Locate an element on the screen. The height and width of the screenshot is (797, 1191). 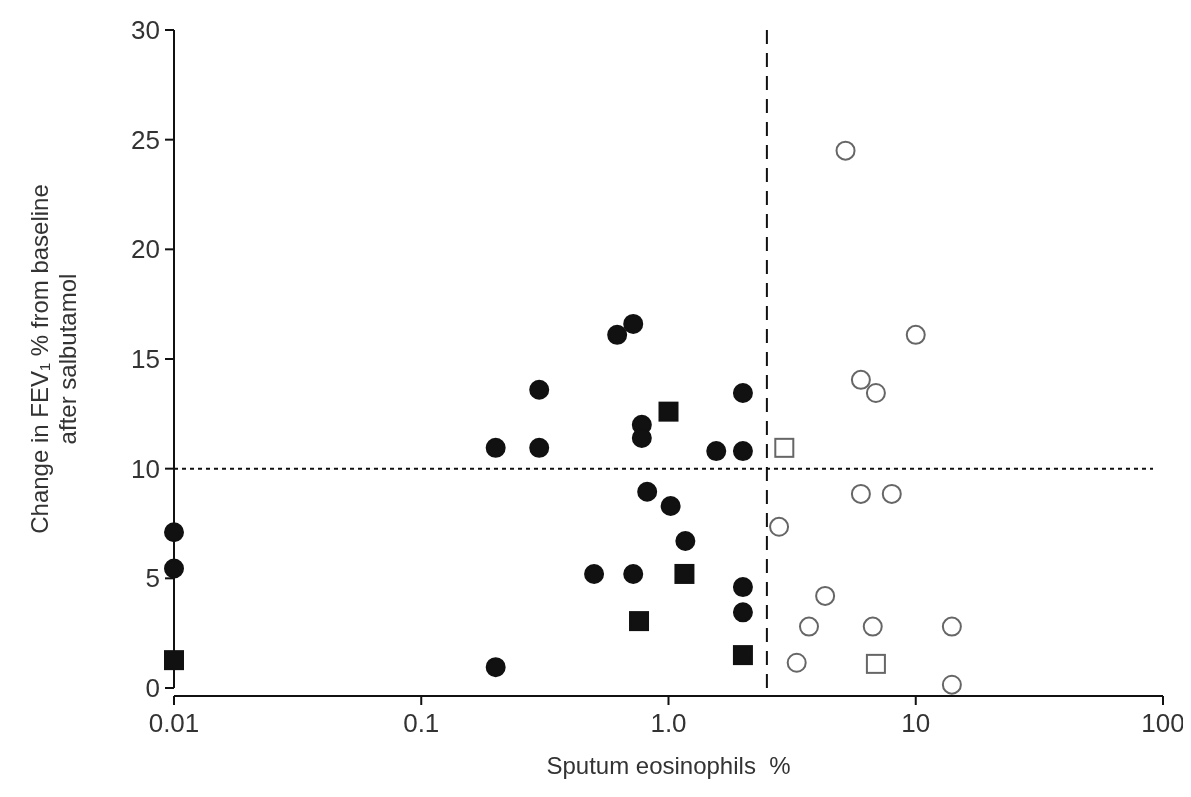
x-tick-label: 100 is located at coordinates (1163, 723).